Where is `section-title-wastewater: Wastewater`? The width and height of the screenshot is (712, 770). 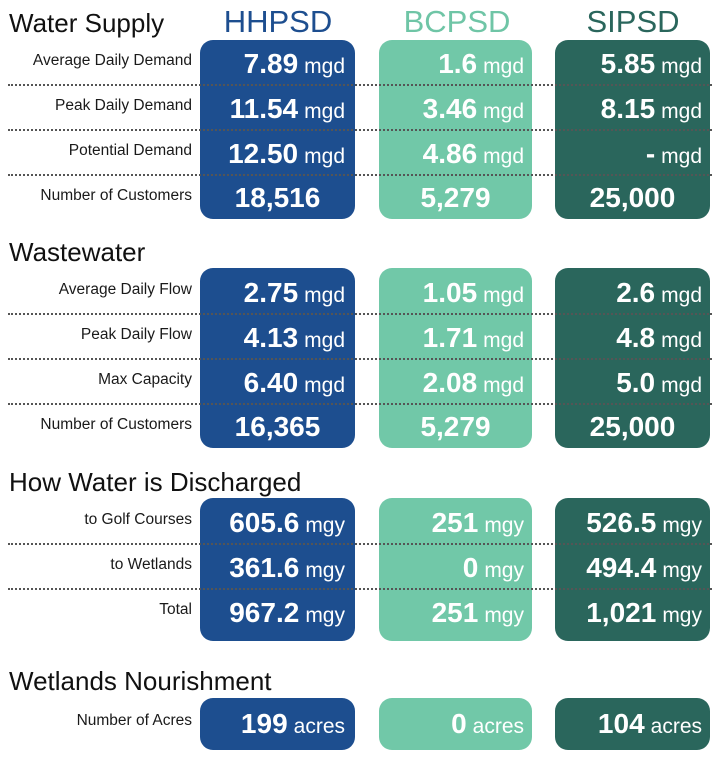
section-title-wastewater: Wastewater is located at coordinates (77, 252).